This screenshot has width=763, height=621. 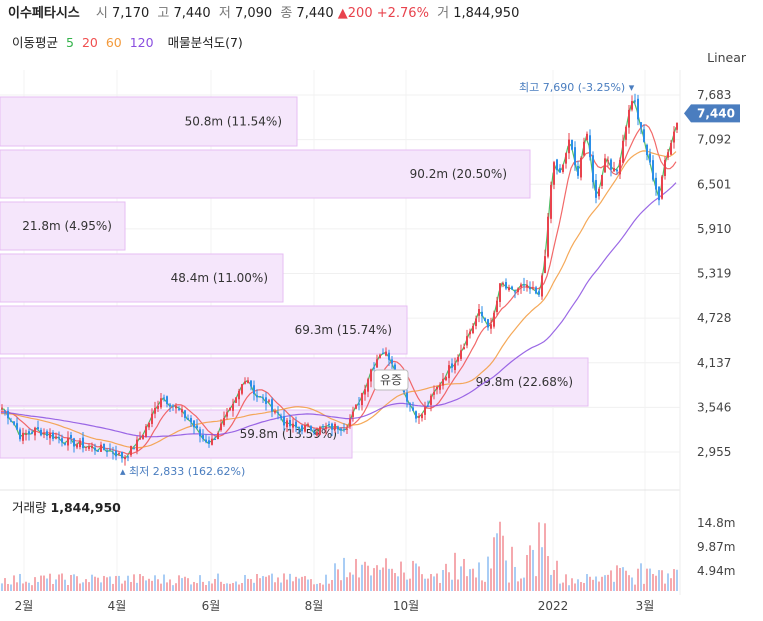 What do you see at coordinates (129, 41) in the screenshot?
I see `ma-legend: 이동평균 5 20 60 120 매물분석도(7)` at bounding box center [129, 41].